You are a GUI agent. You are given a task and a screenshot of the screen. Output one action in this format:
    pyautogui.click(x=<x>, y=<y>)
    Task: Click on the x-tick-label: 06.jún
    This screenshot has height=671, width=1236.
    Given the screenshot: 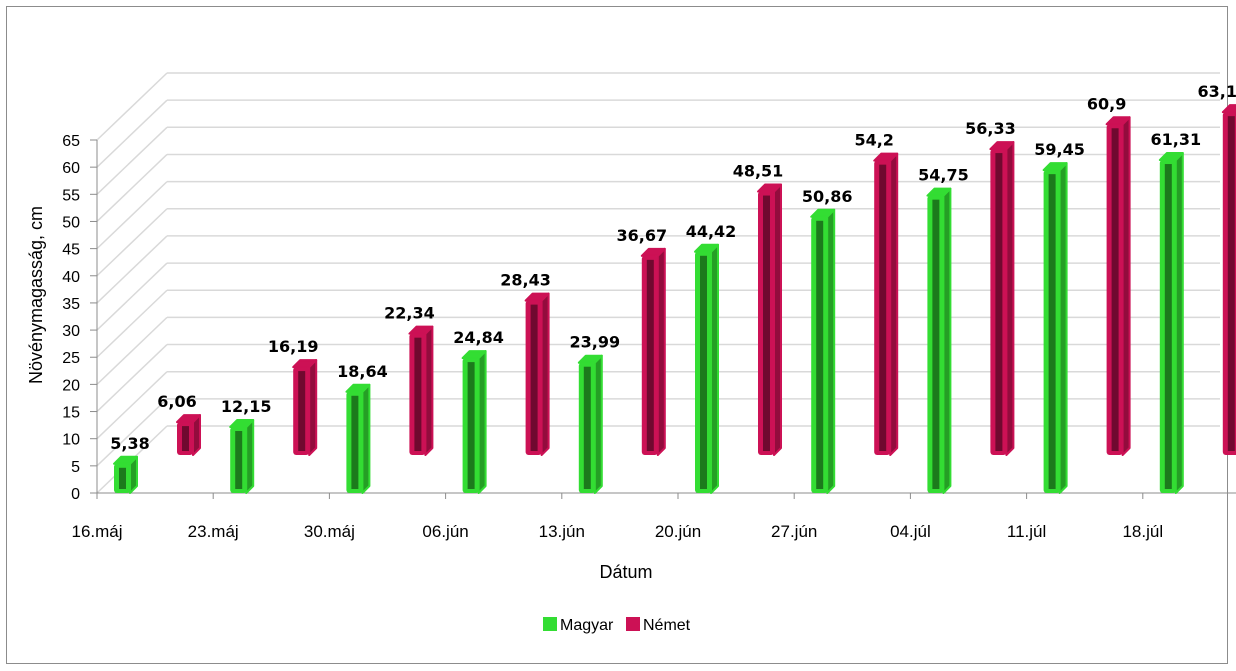 What is the action you would take?
    pyautogui.click(x=445, y=531)
    